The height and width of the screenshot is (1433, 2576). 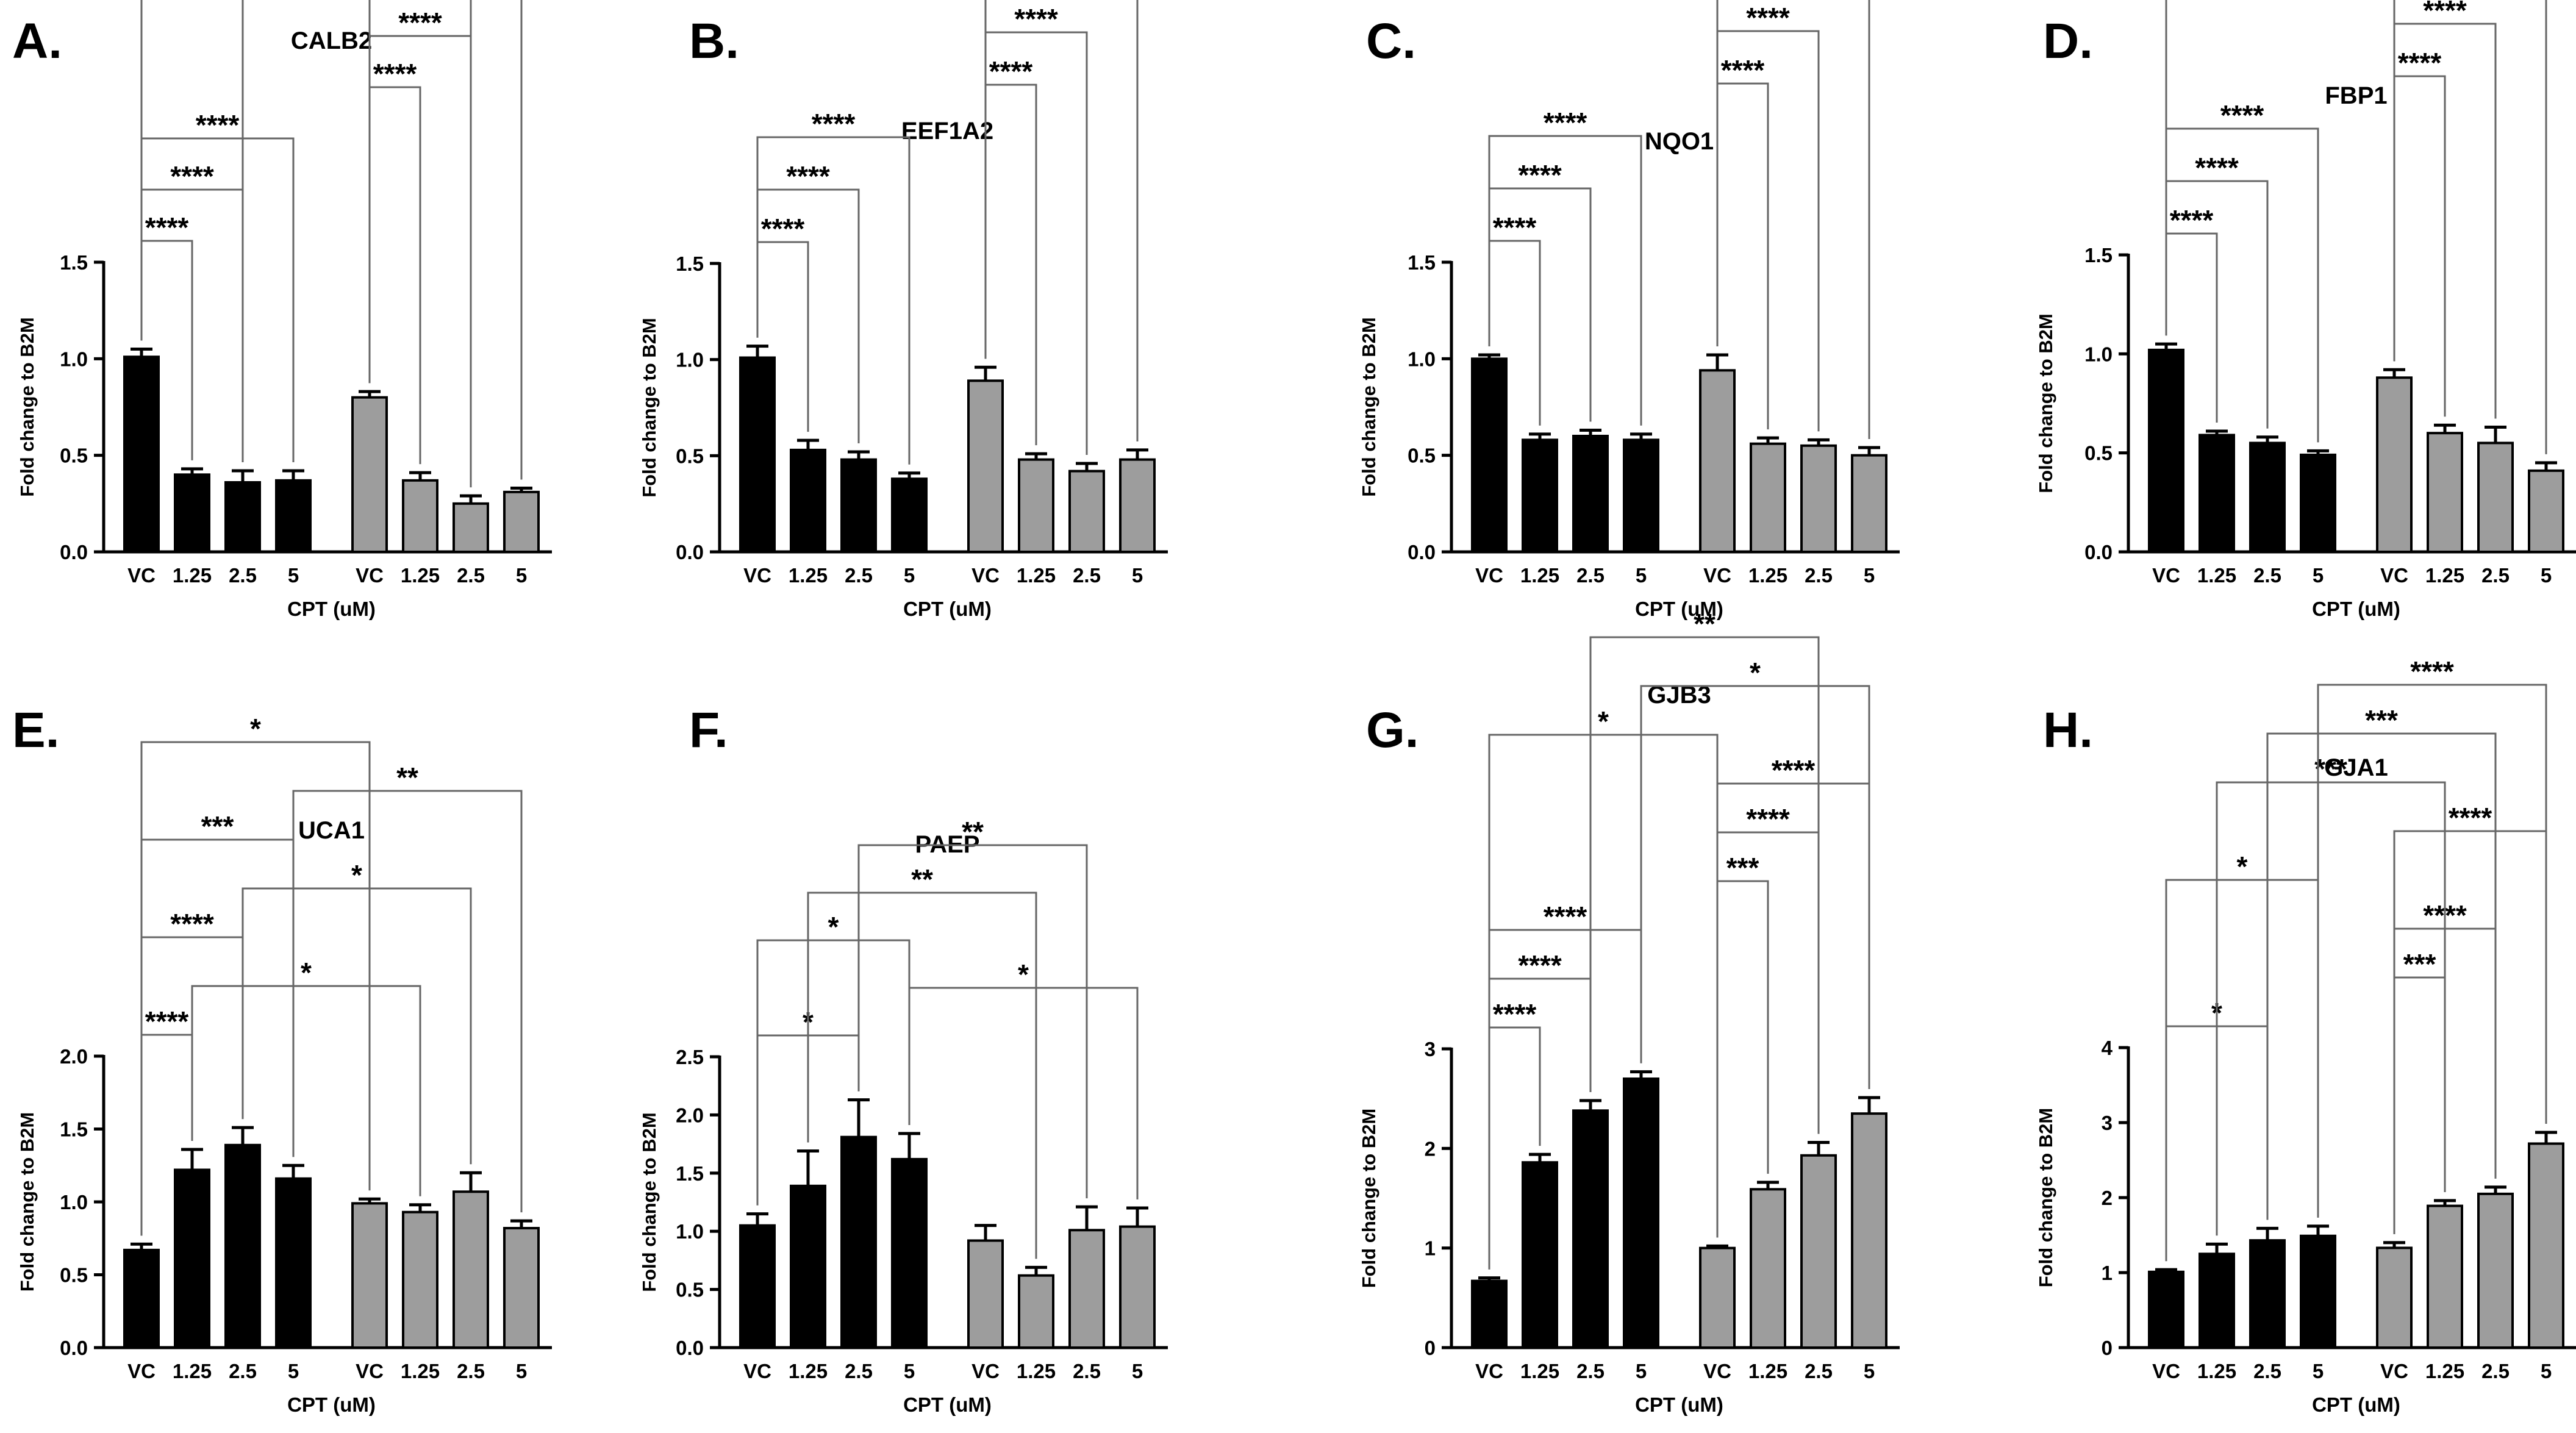 I want to click on chart-title: FBP1, so click(x=2356, y=96).